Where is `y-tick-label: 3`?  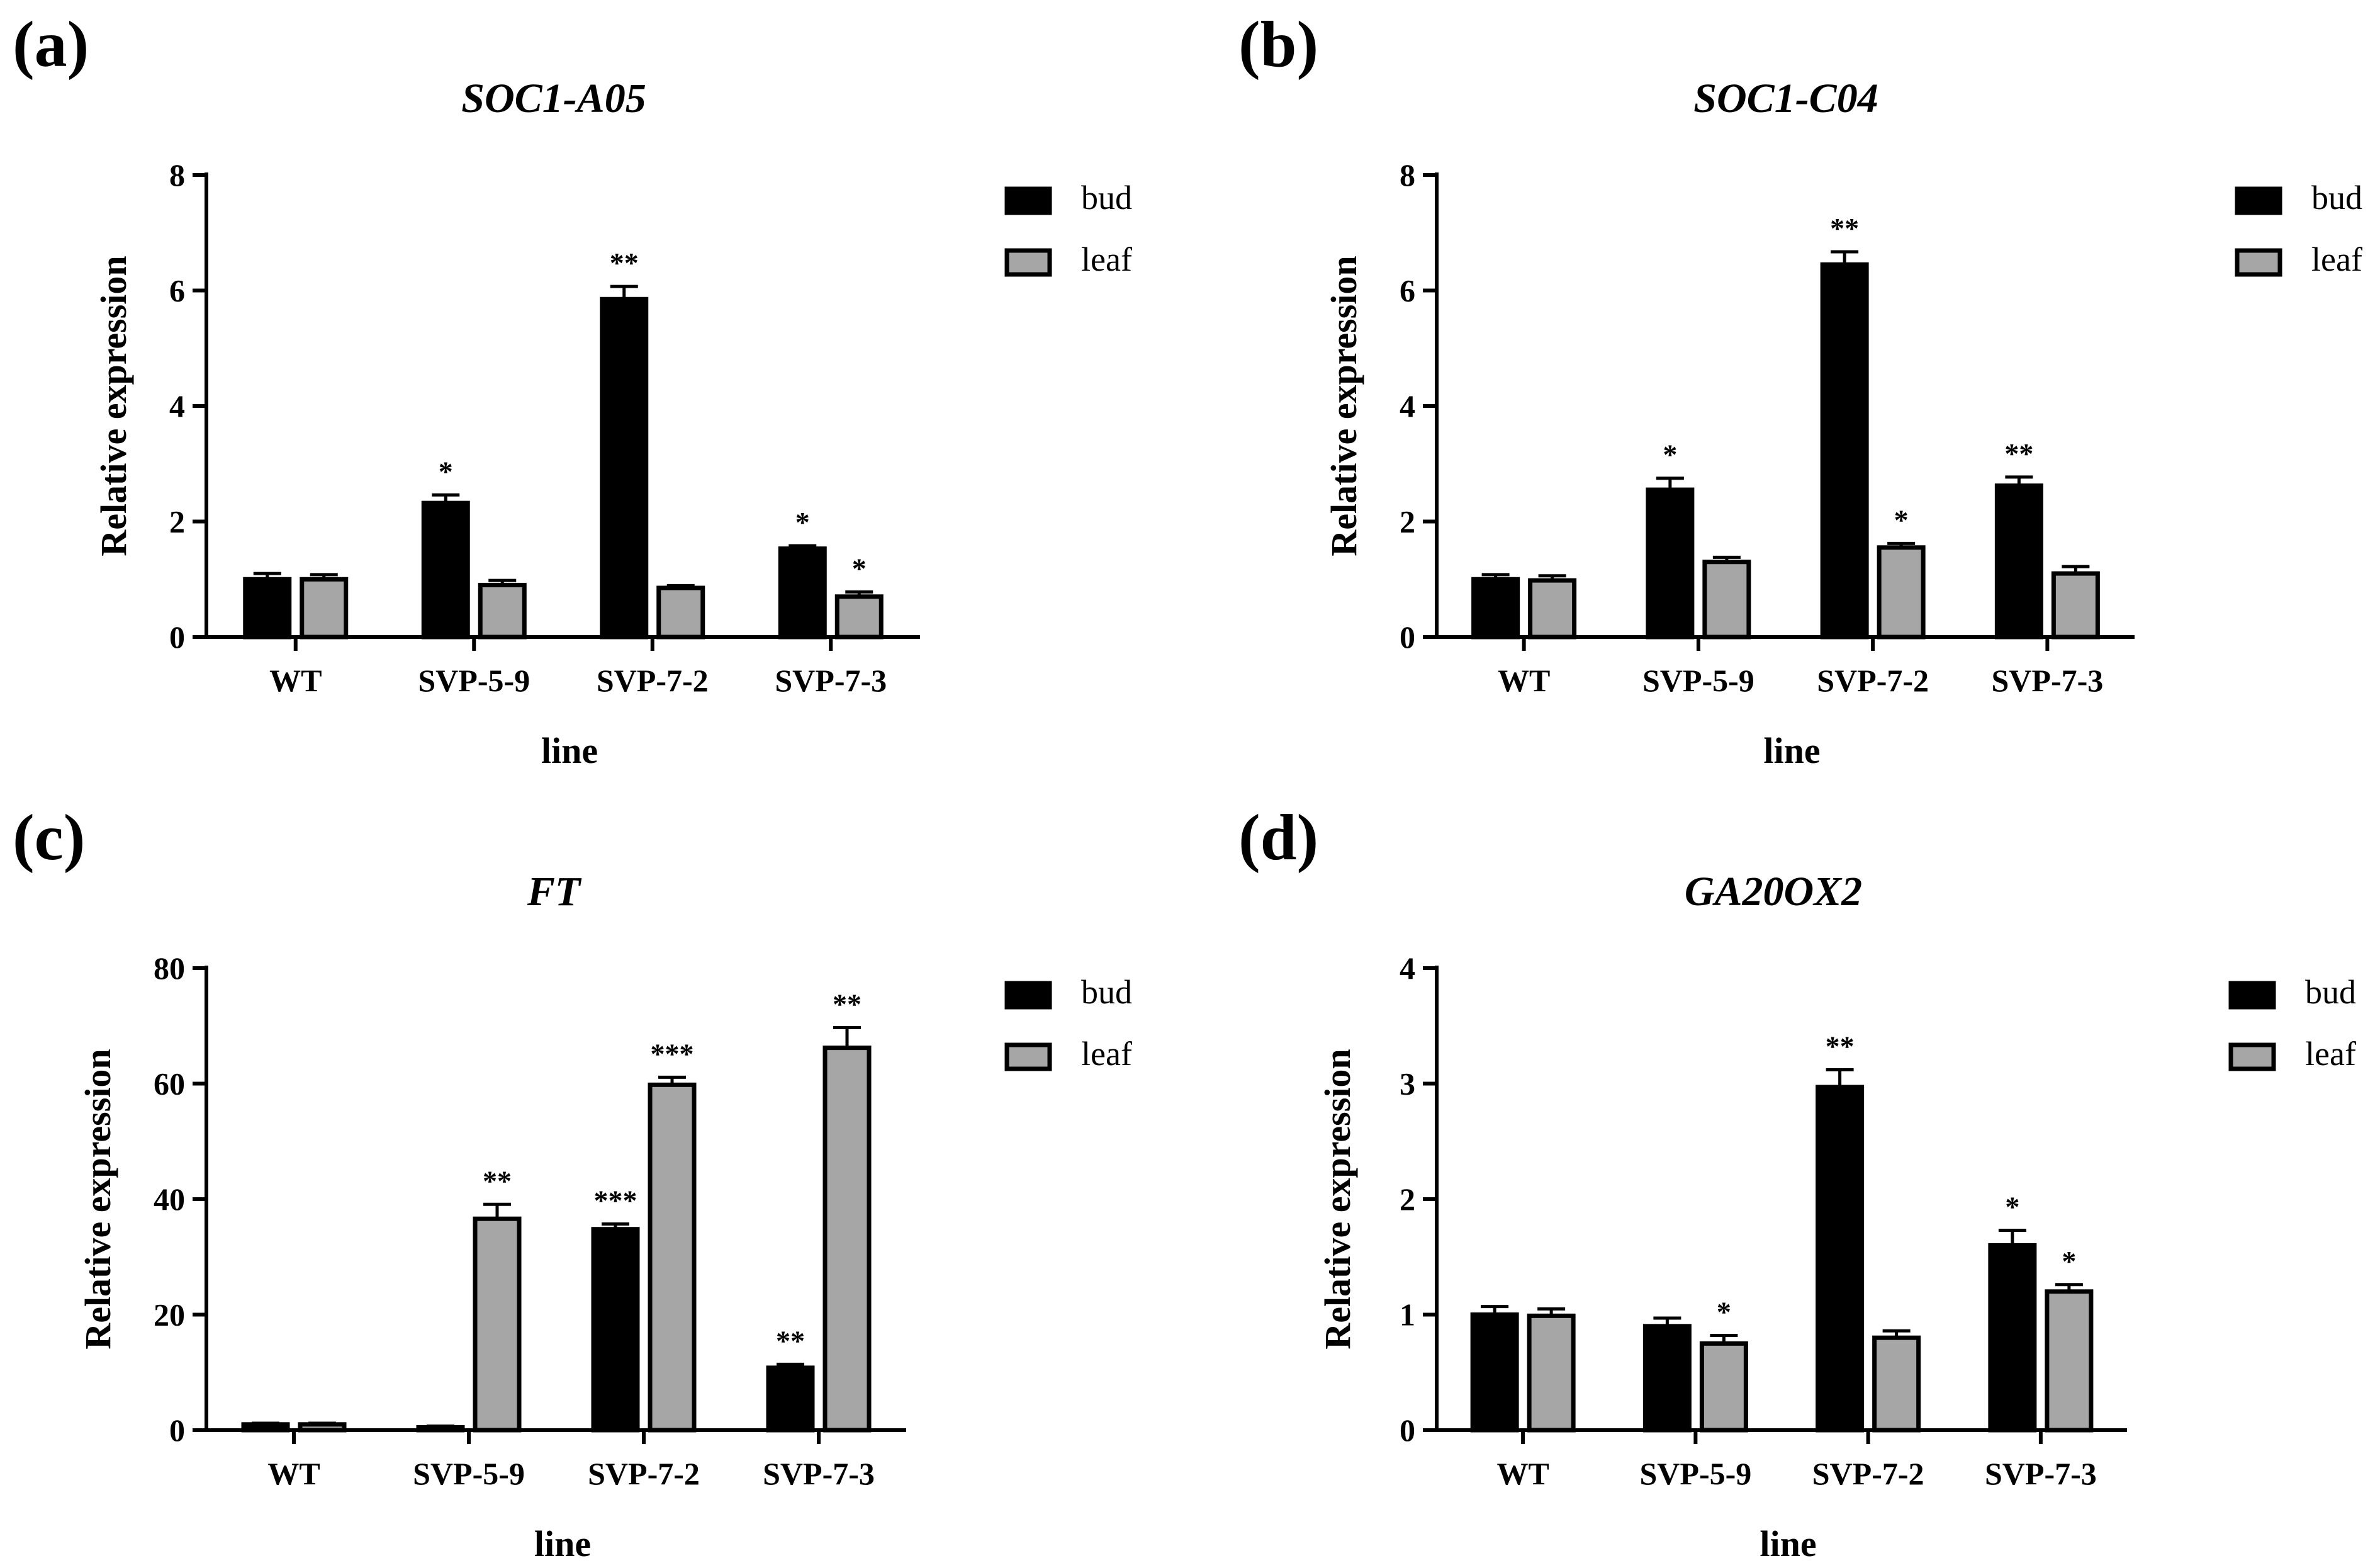 y-tick-label: 3 is located at coordinates (1407, 1084).